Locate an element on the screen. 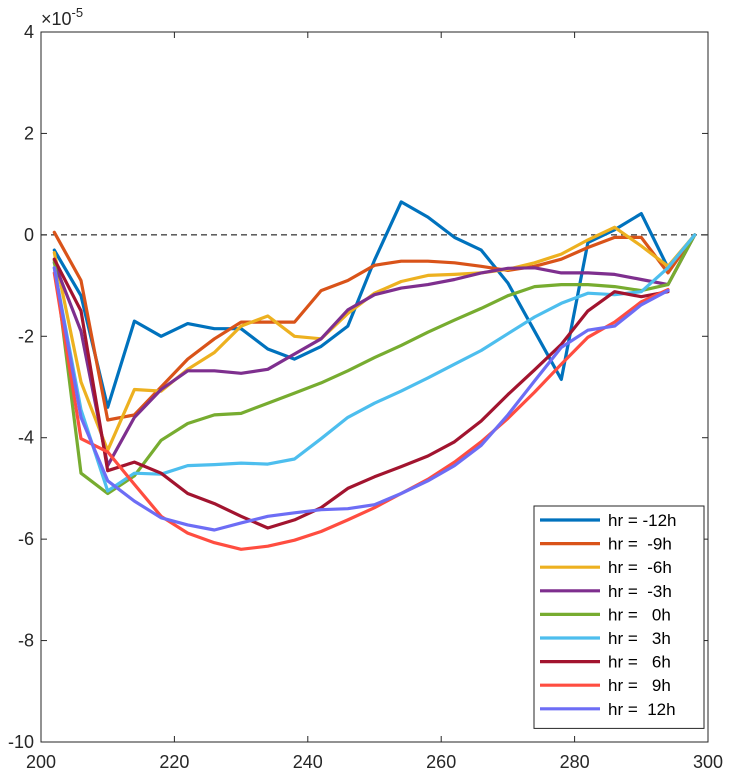 Image resolution: width=742 pixels, height=775 pixels. x-tick-label: 200 is located at coordinates (41, 762).